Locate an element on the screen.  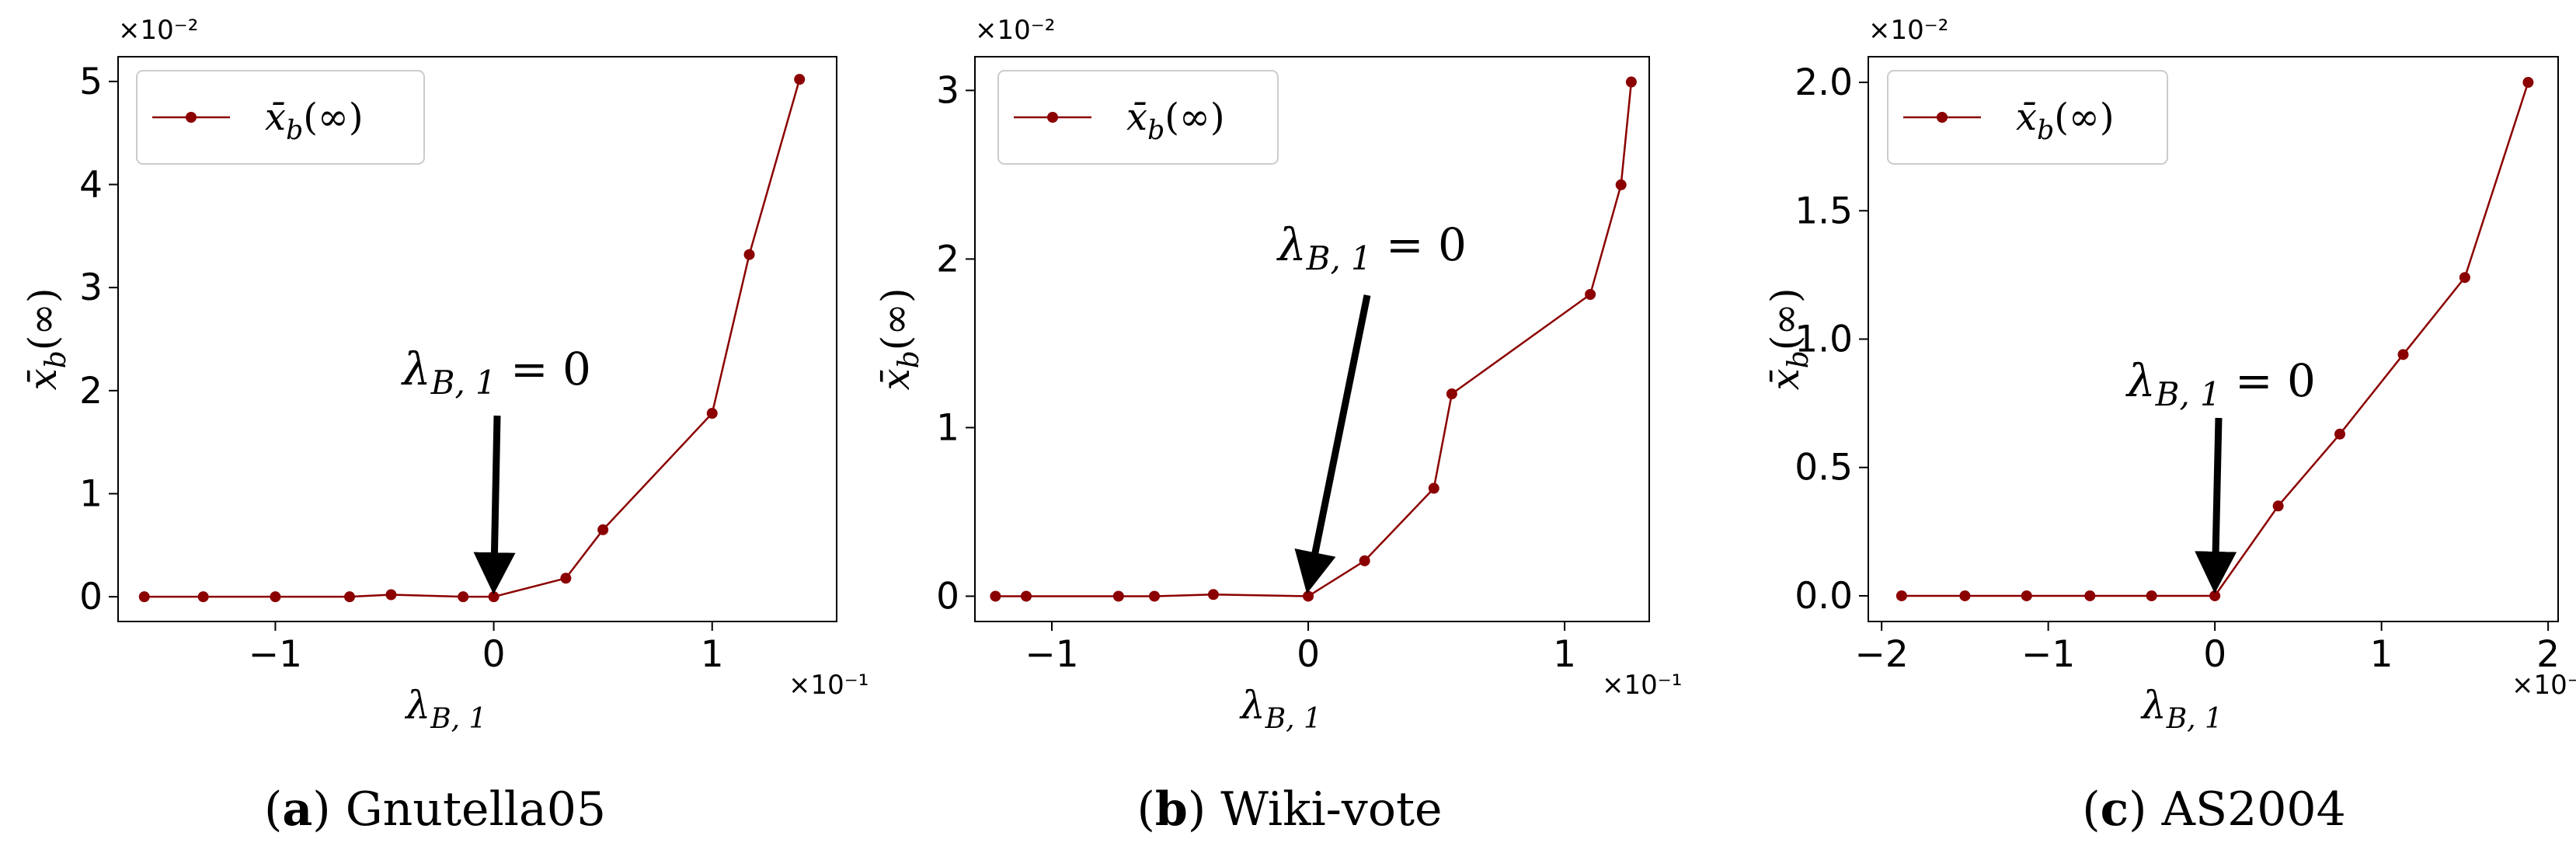
y-tick-label: 4 is located at coordinates (91, 185).